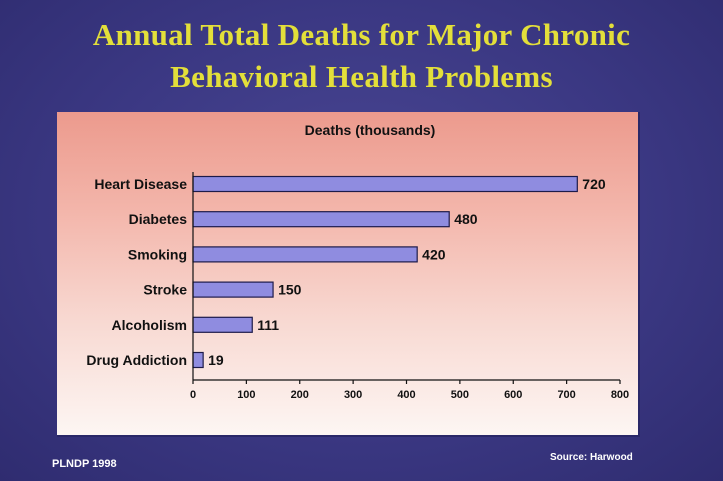  What do you see at coordinates (216, 360) in the screenshot?
I see `data-label-drug-addiction: 19` at bounding box center [216, 360].